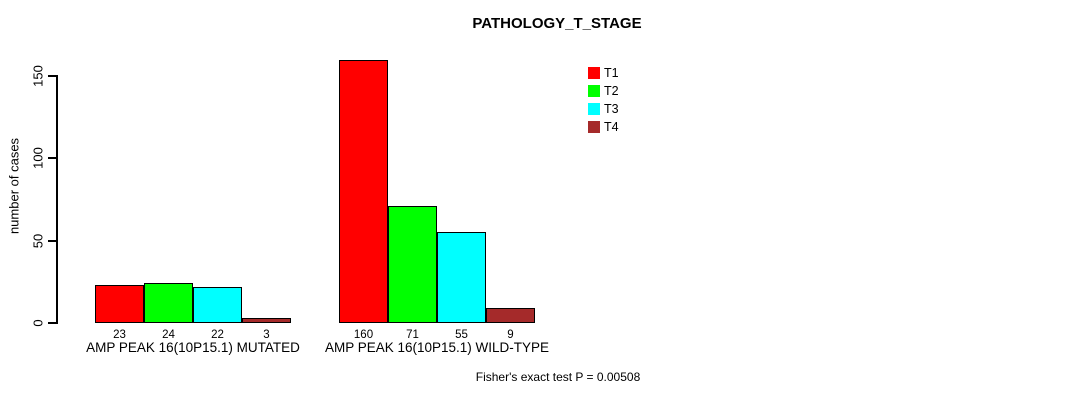 The image size is (1090, 400). What do you see at coordinates (363, 191) in the screenshot?
I see `bar-t1-group2` at bounding box center [363, 191].